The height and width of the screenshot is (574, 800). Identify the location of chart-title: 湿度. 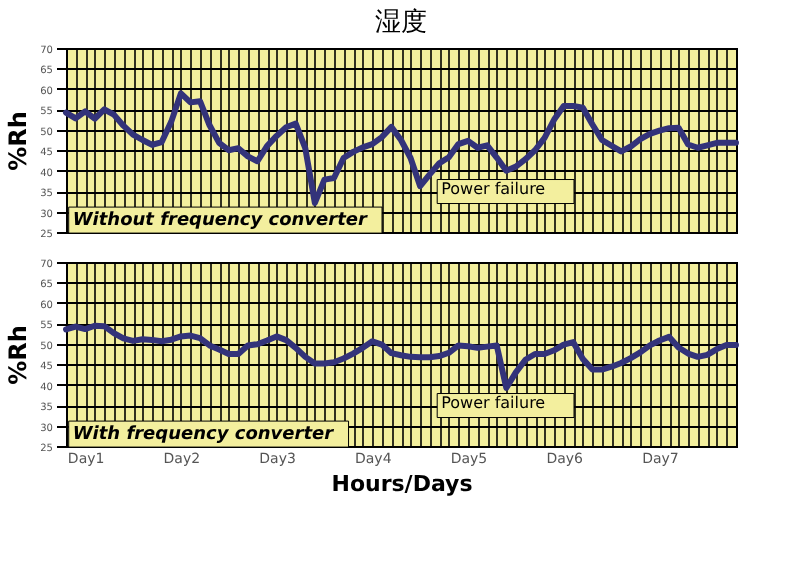
(401, 22).